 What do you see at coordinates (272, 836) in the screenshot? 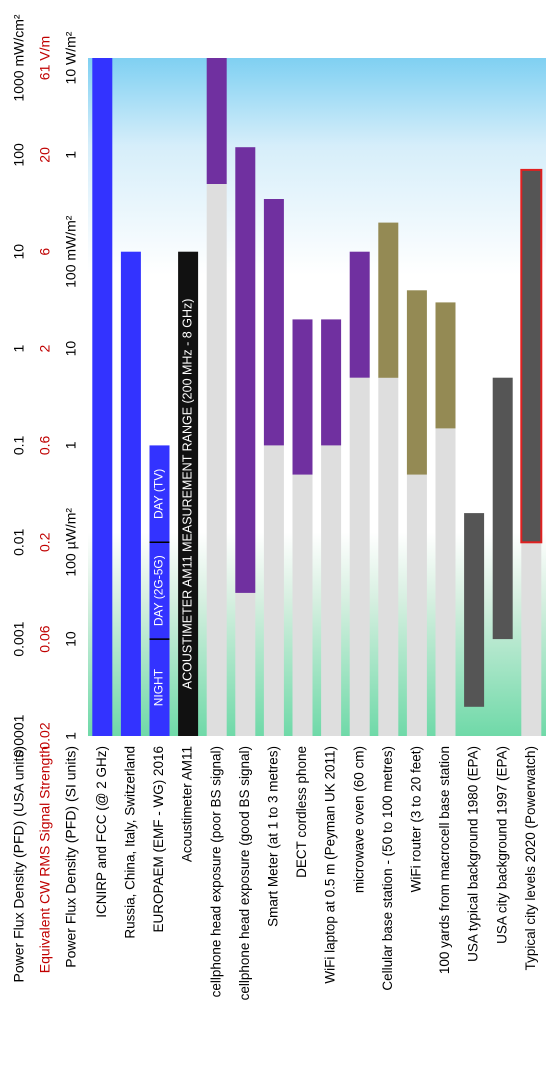
I see `category-label-6: Smart Meter (at 1 to 3 metres)` at bounding box center [272, 836].